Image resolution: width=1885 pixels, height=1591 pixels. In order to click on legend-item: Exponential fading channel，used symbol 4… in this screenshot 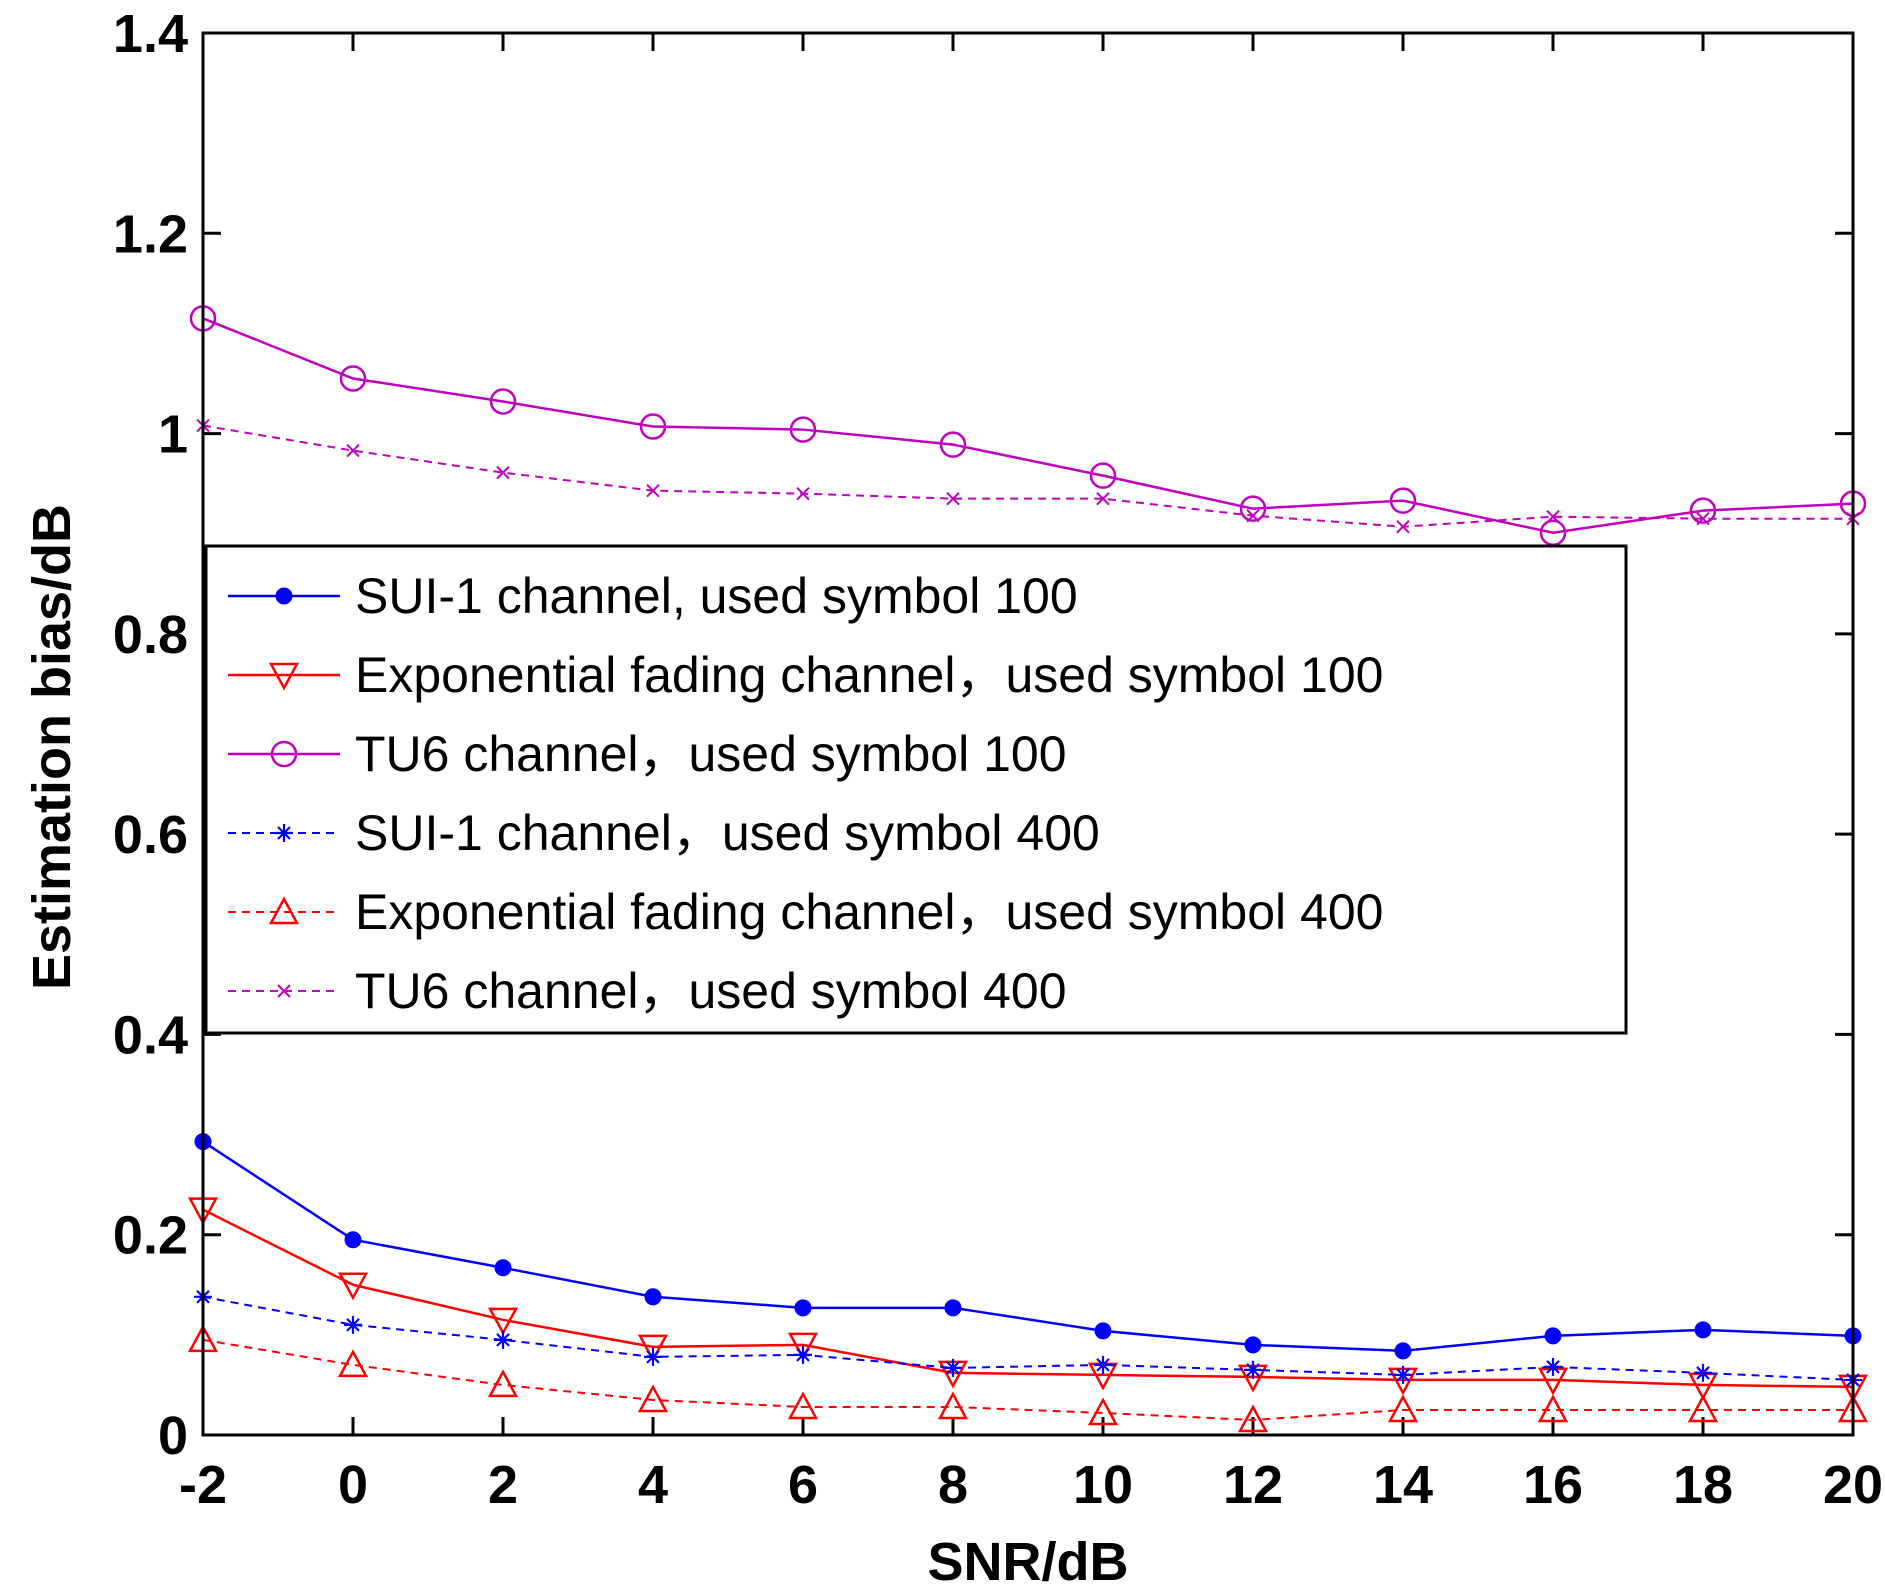, I will do `click(805, 912)`.